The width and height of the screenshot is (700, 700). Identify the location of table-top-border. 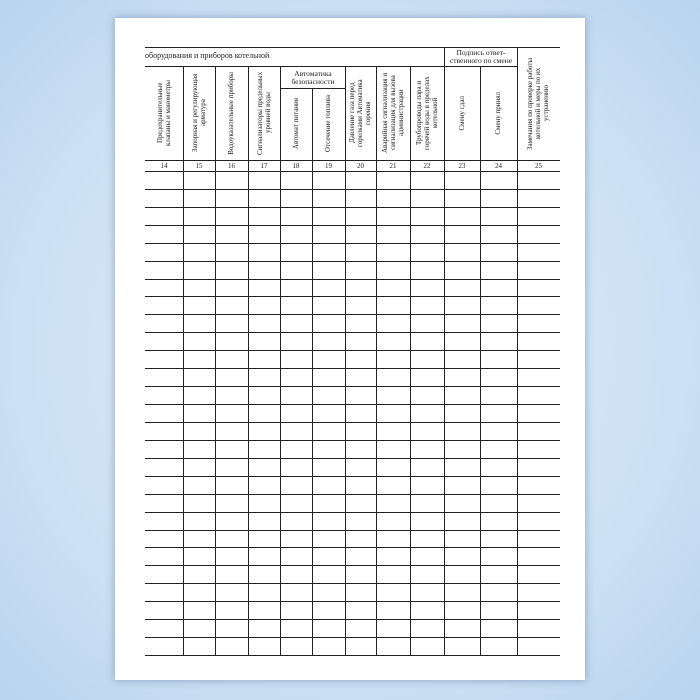
(352, 47).